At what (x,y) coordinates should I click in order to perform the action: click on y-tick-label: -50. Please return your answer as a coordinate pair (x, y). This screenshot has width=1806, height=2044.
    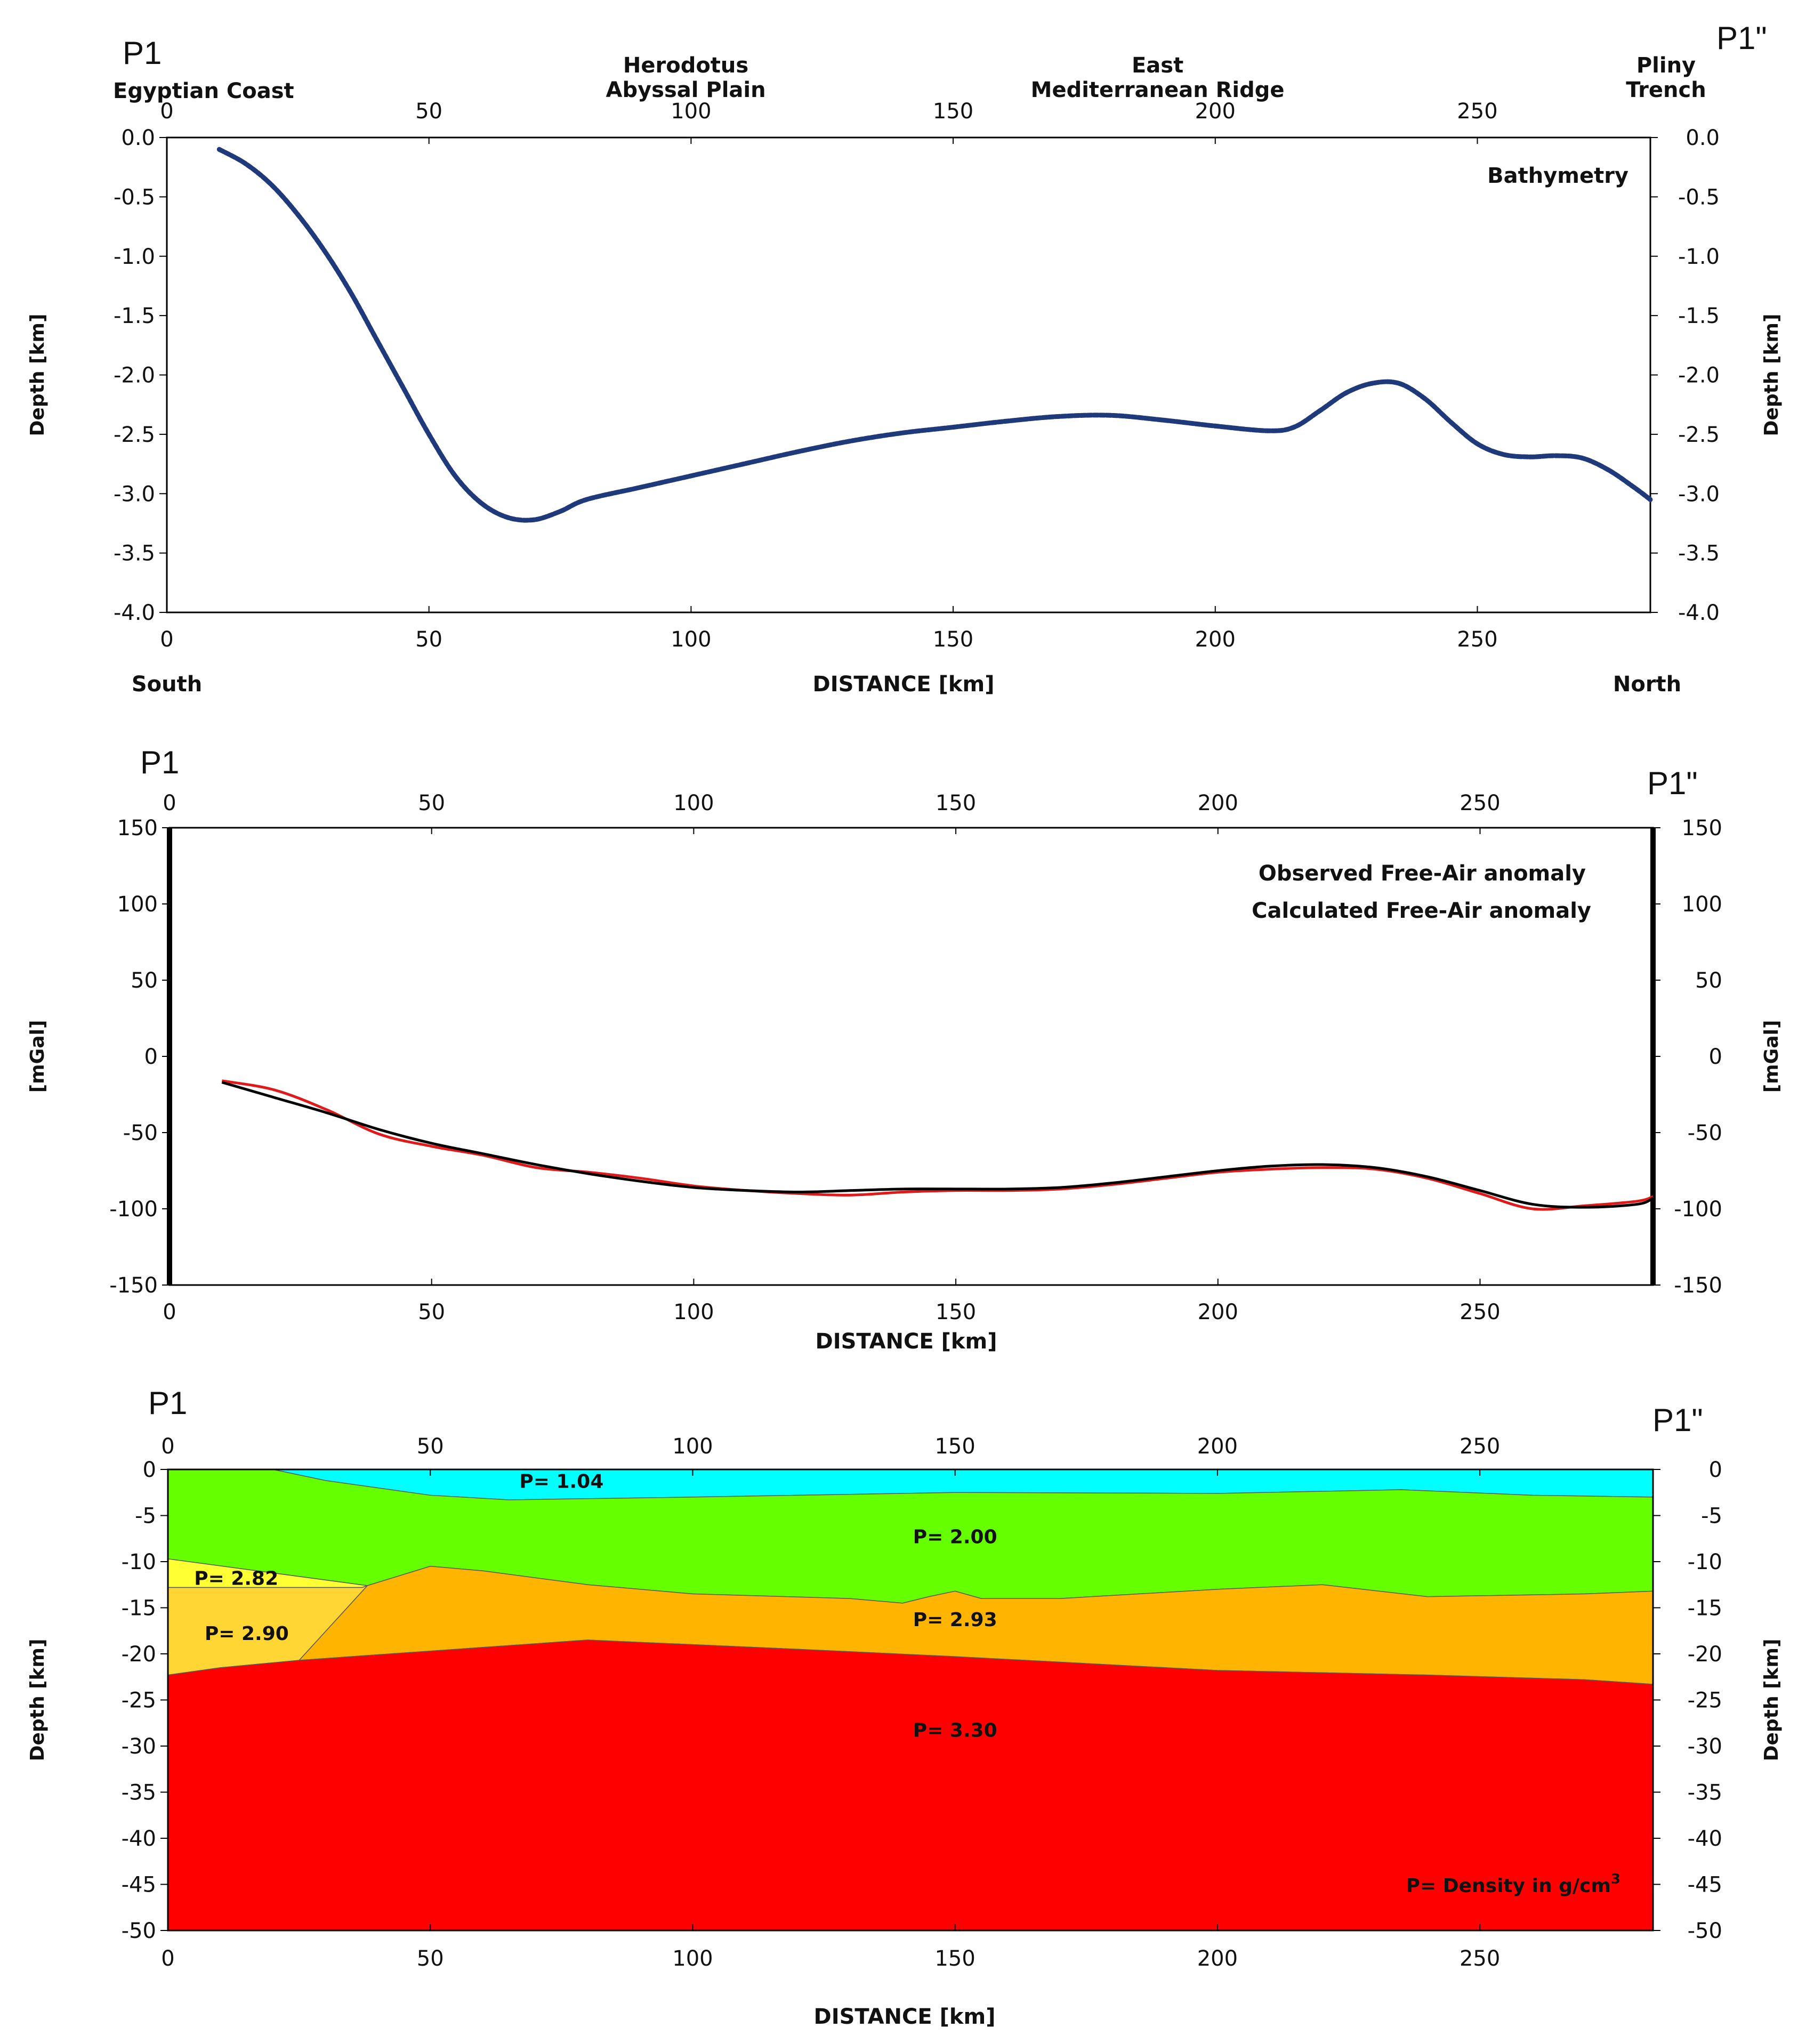
    Looking at the image, I should click on (140, 1133).